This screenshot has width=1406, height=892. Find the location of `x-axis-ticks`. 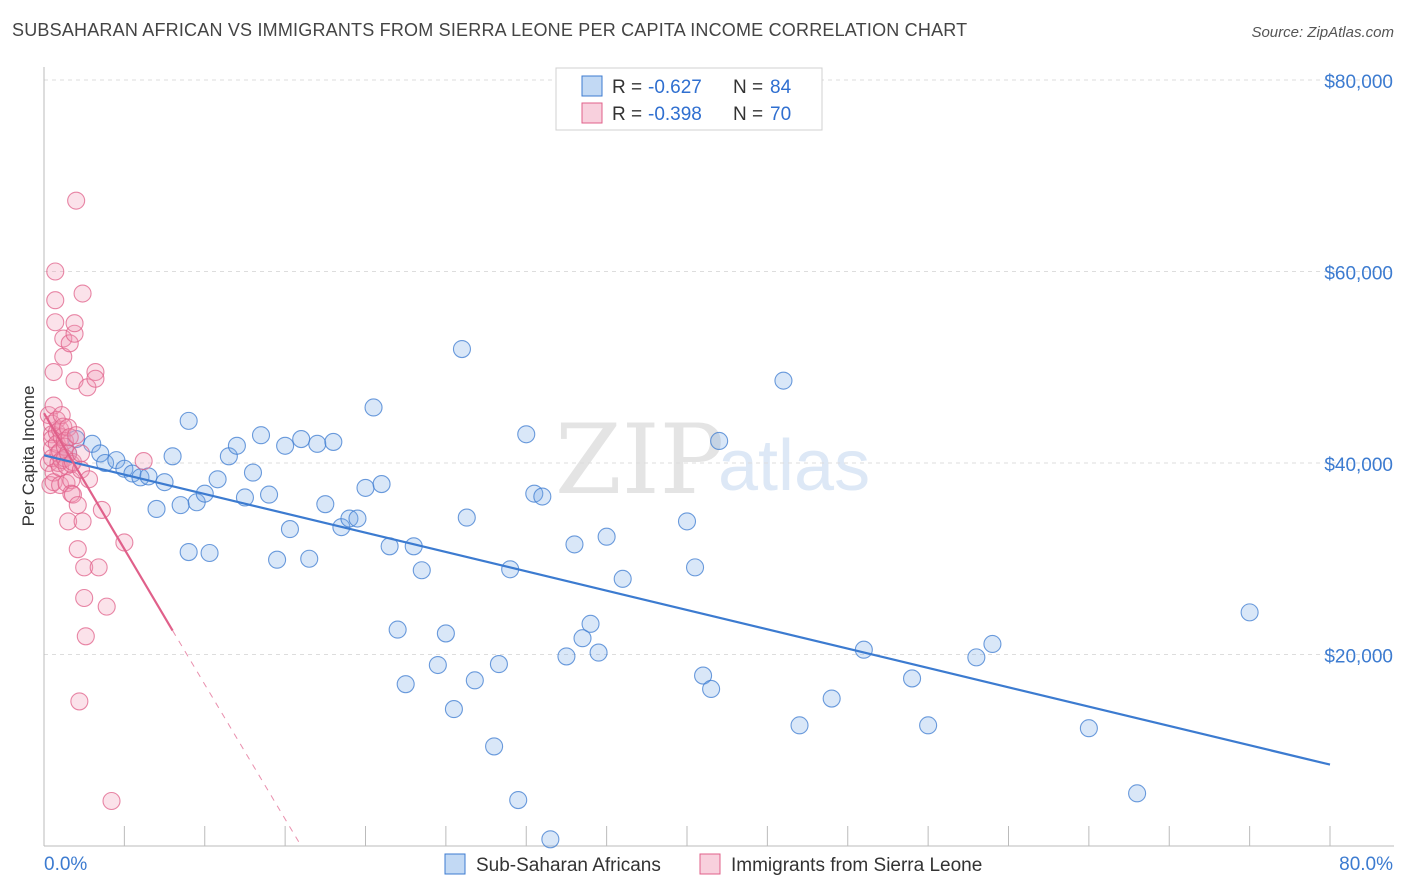

x-axis-ticks is located at coordinates (727, 836).